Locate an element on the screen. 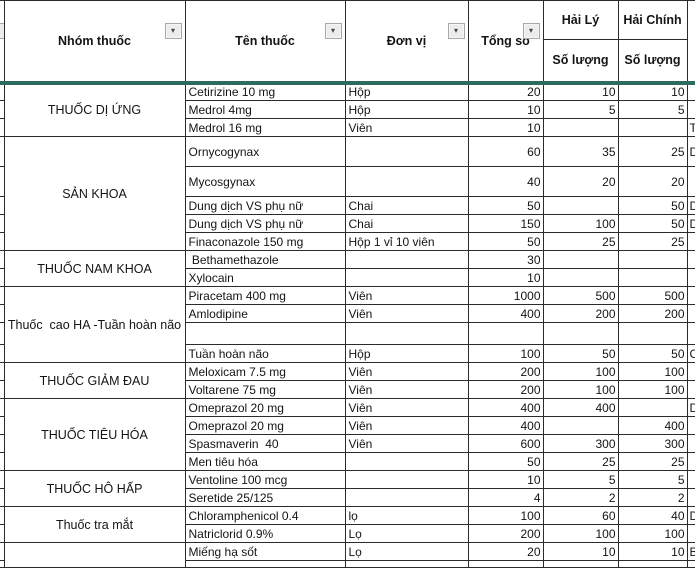  cutoff-note-cell: C is located at coordinates (690, 353).